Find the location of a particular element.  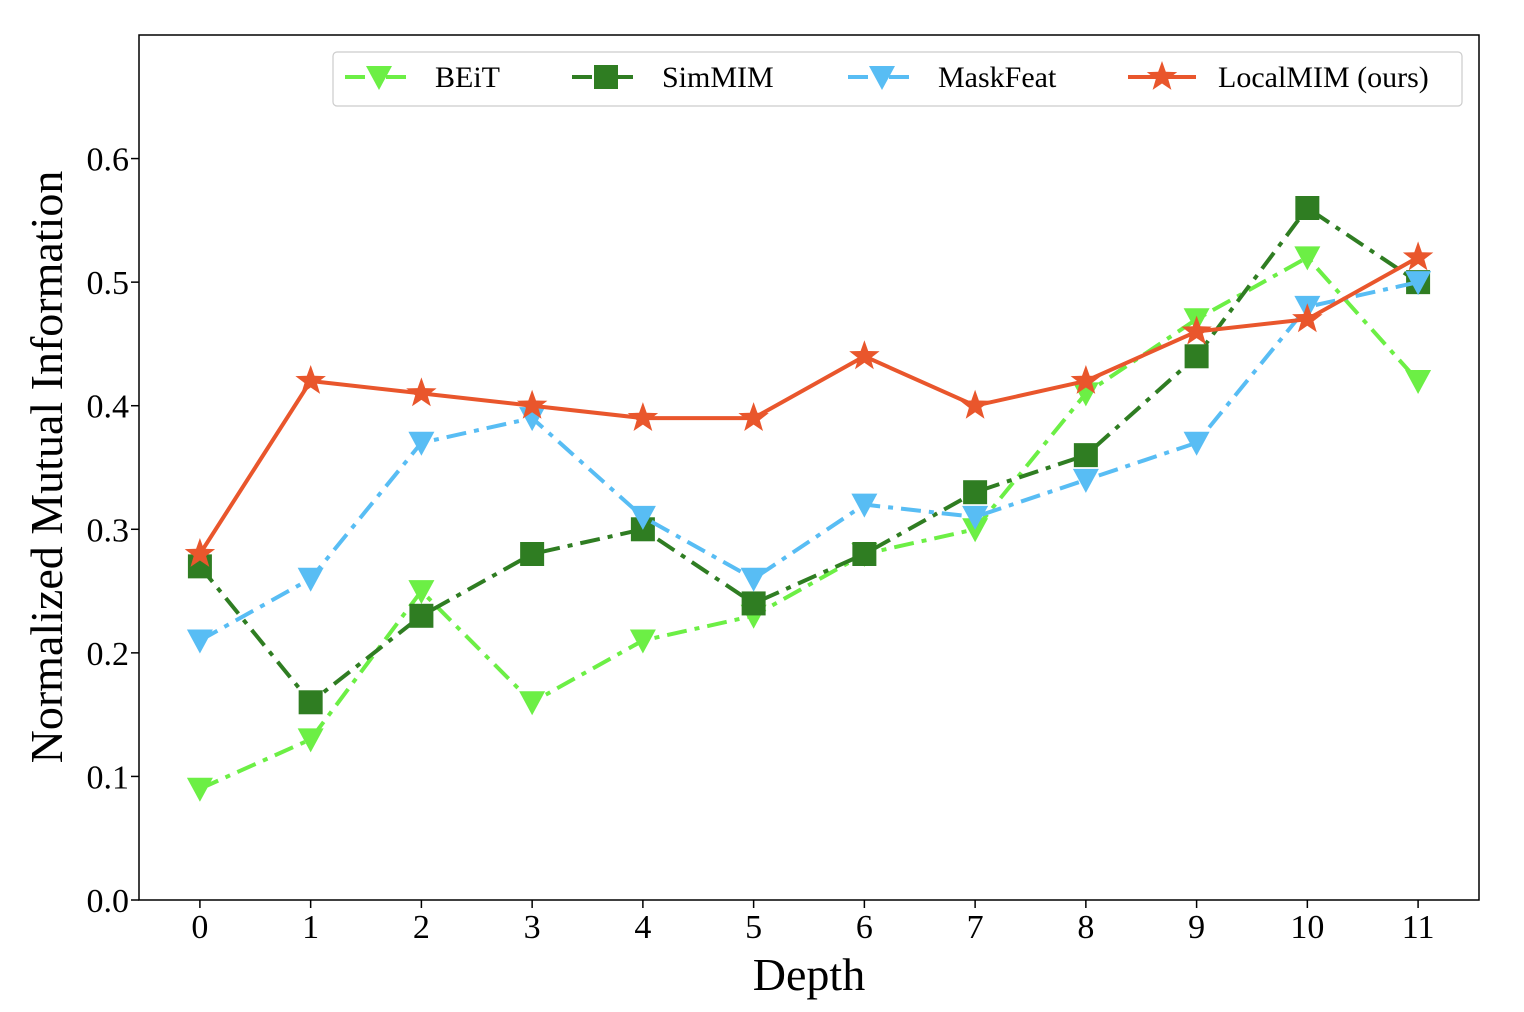

x-tick-label: 0 is located at coordinates (199, 927).